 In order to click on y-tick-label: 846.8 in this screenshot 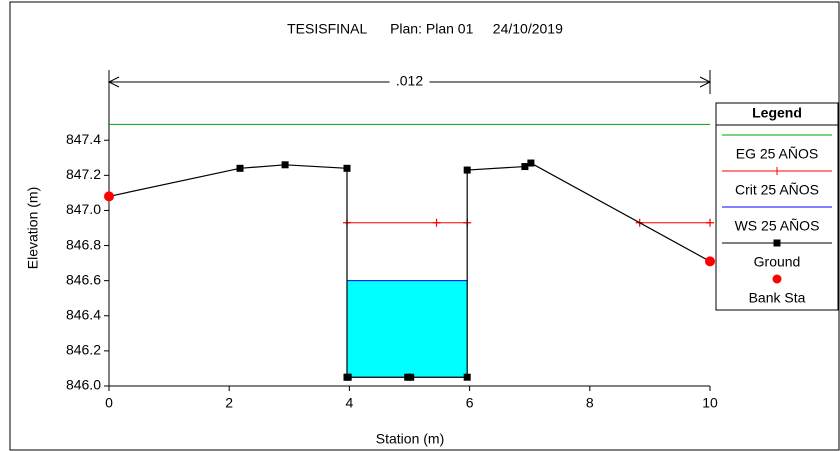, I will do `click(83, 244)`.